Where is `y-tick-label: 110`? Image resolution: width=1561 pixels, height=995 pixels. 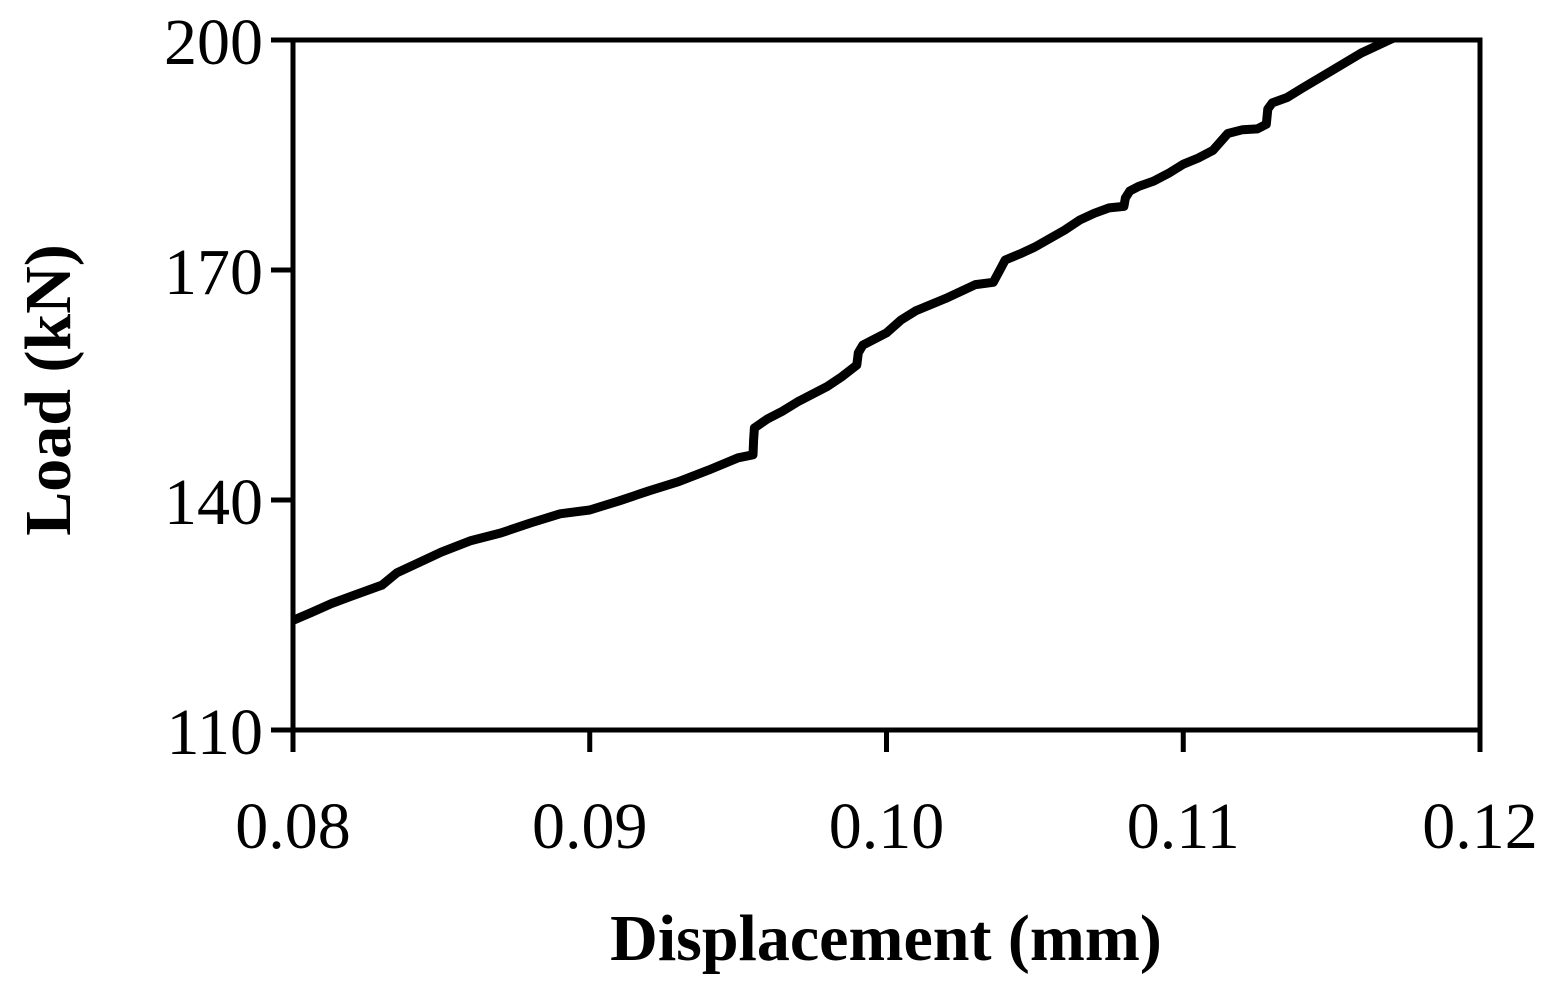 y-tick-label: 110 is located at coordinates (214, 732).